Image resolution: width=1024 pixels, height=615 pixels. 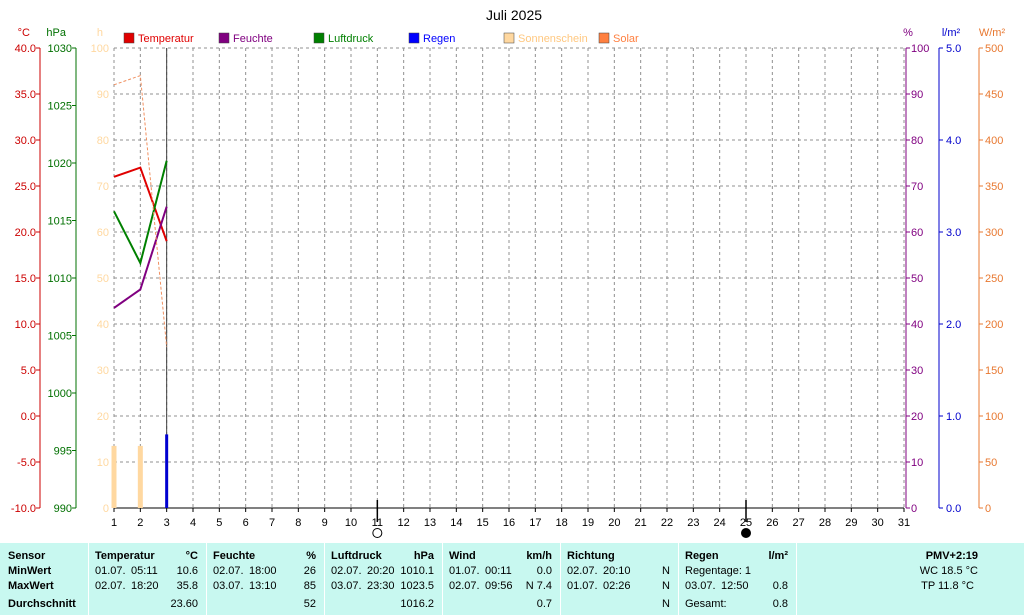 I want to click on humidity-max-value: 85, so click(x=309, y=586).